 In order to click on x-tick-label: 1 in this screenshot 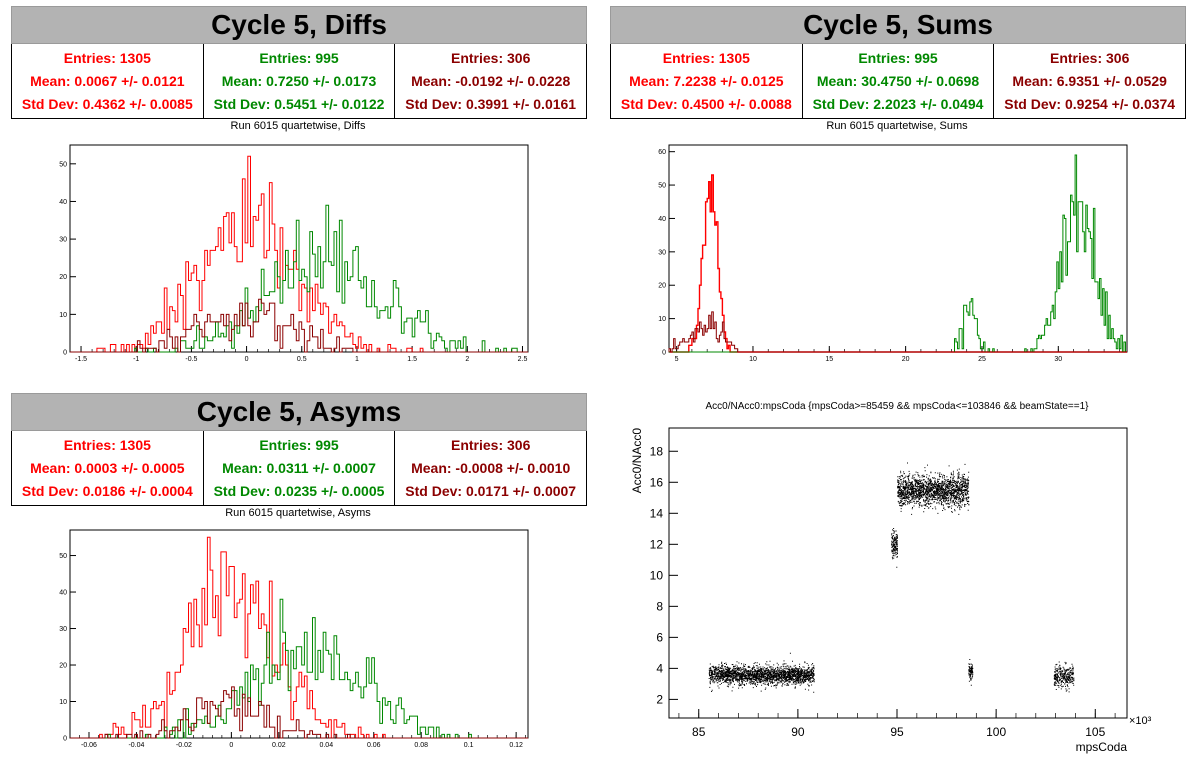, I will do `click(357, 359)`.